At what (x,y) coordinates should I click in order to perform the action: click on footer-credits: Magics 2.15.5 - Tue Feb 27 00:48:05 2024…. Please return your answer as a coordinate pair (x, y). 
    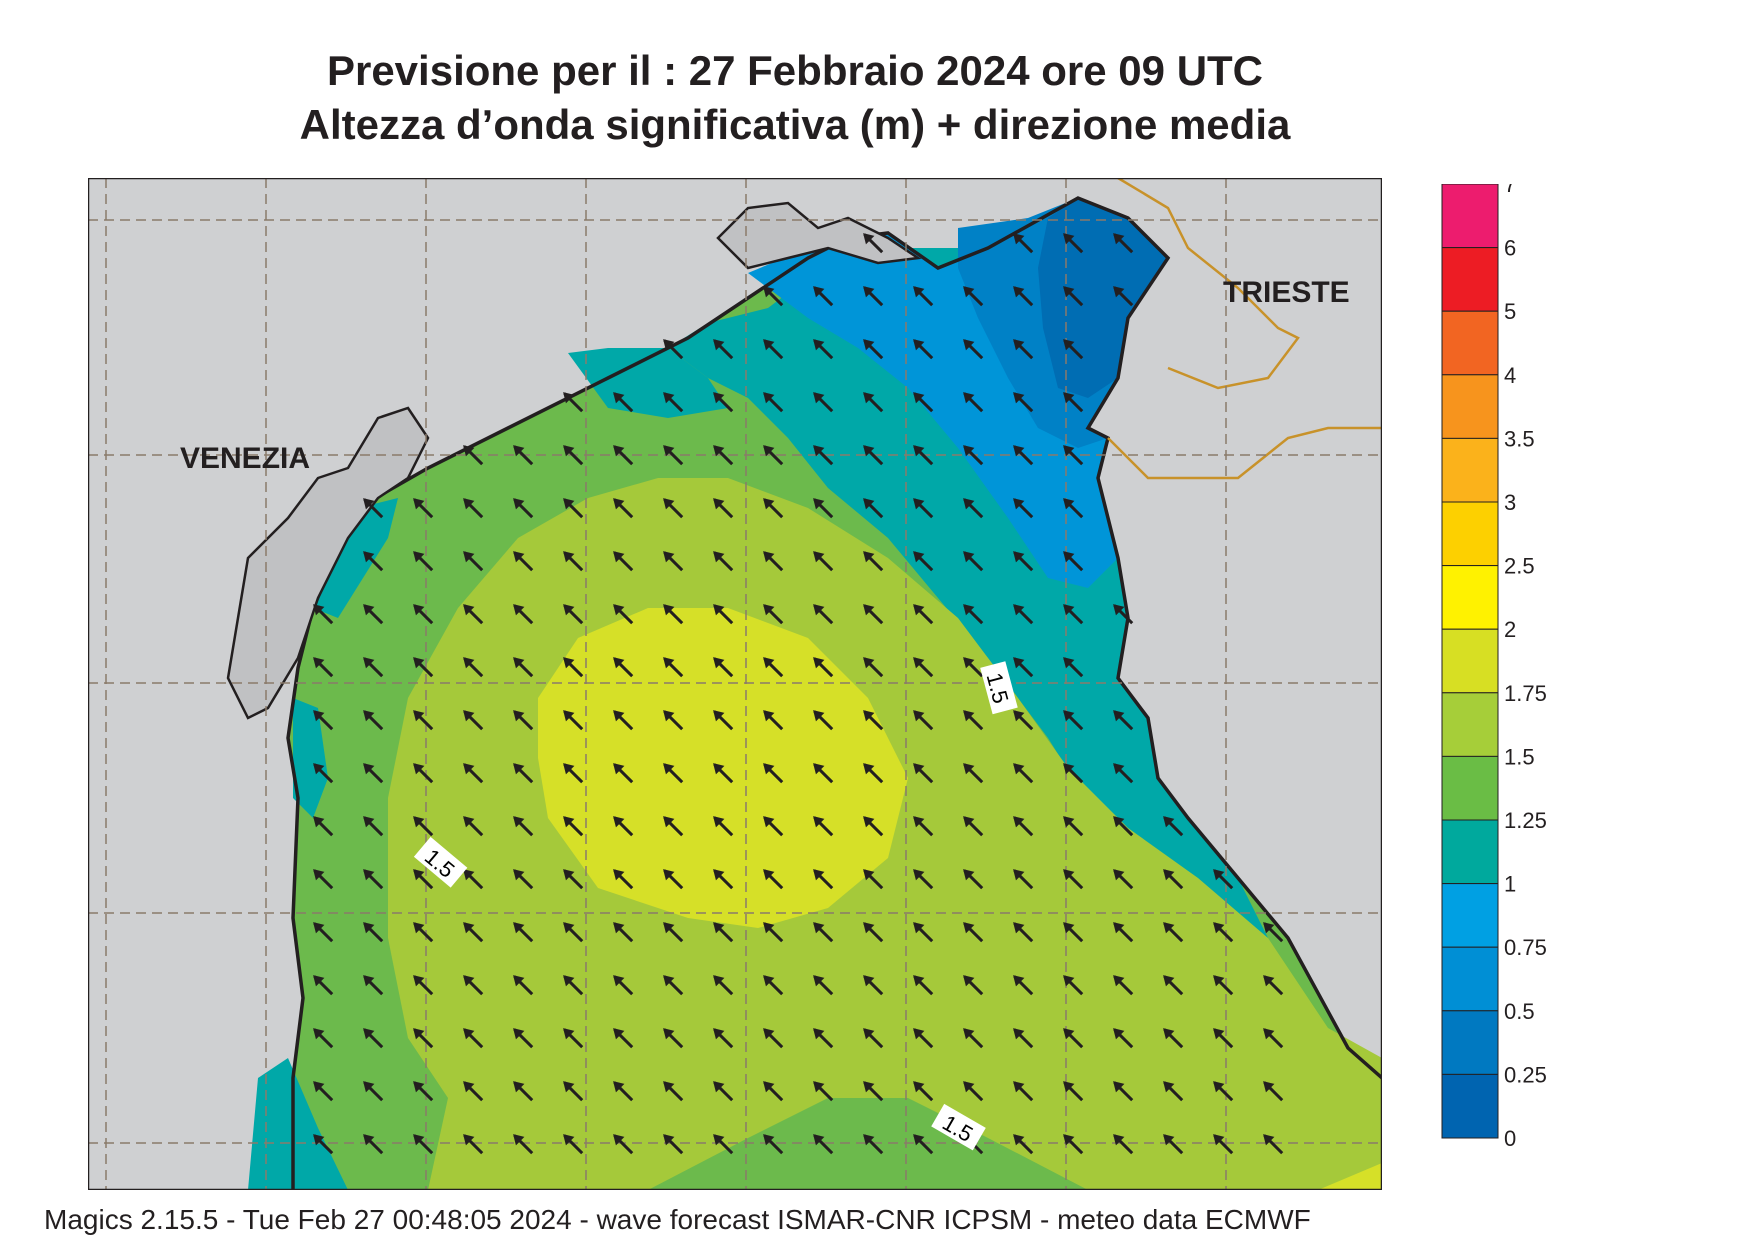
    Looking at the image, I should click on (677, 1219).